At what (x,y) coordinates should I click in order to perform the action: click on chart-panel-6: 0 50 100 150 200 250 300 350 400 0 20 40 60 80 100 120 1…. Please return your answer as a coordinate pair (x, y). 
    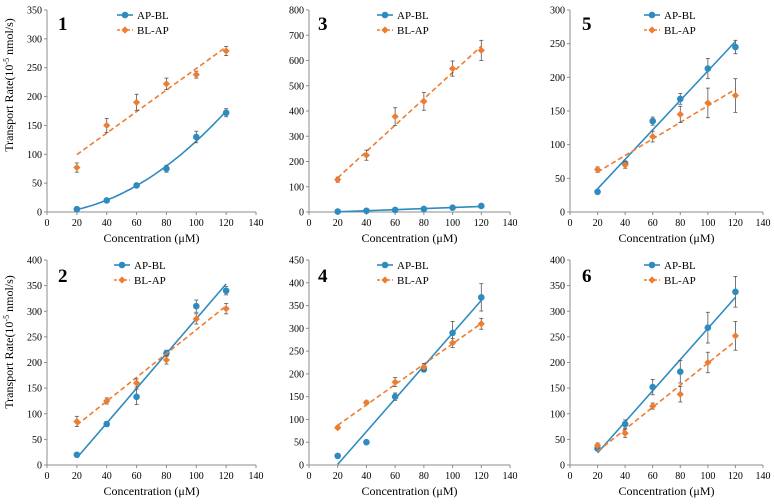
    Looking at the image, I should click on (660, 377).